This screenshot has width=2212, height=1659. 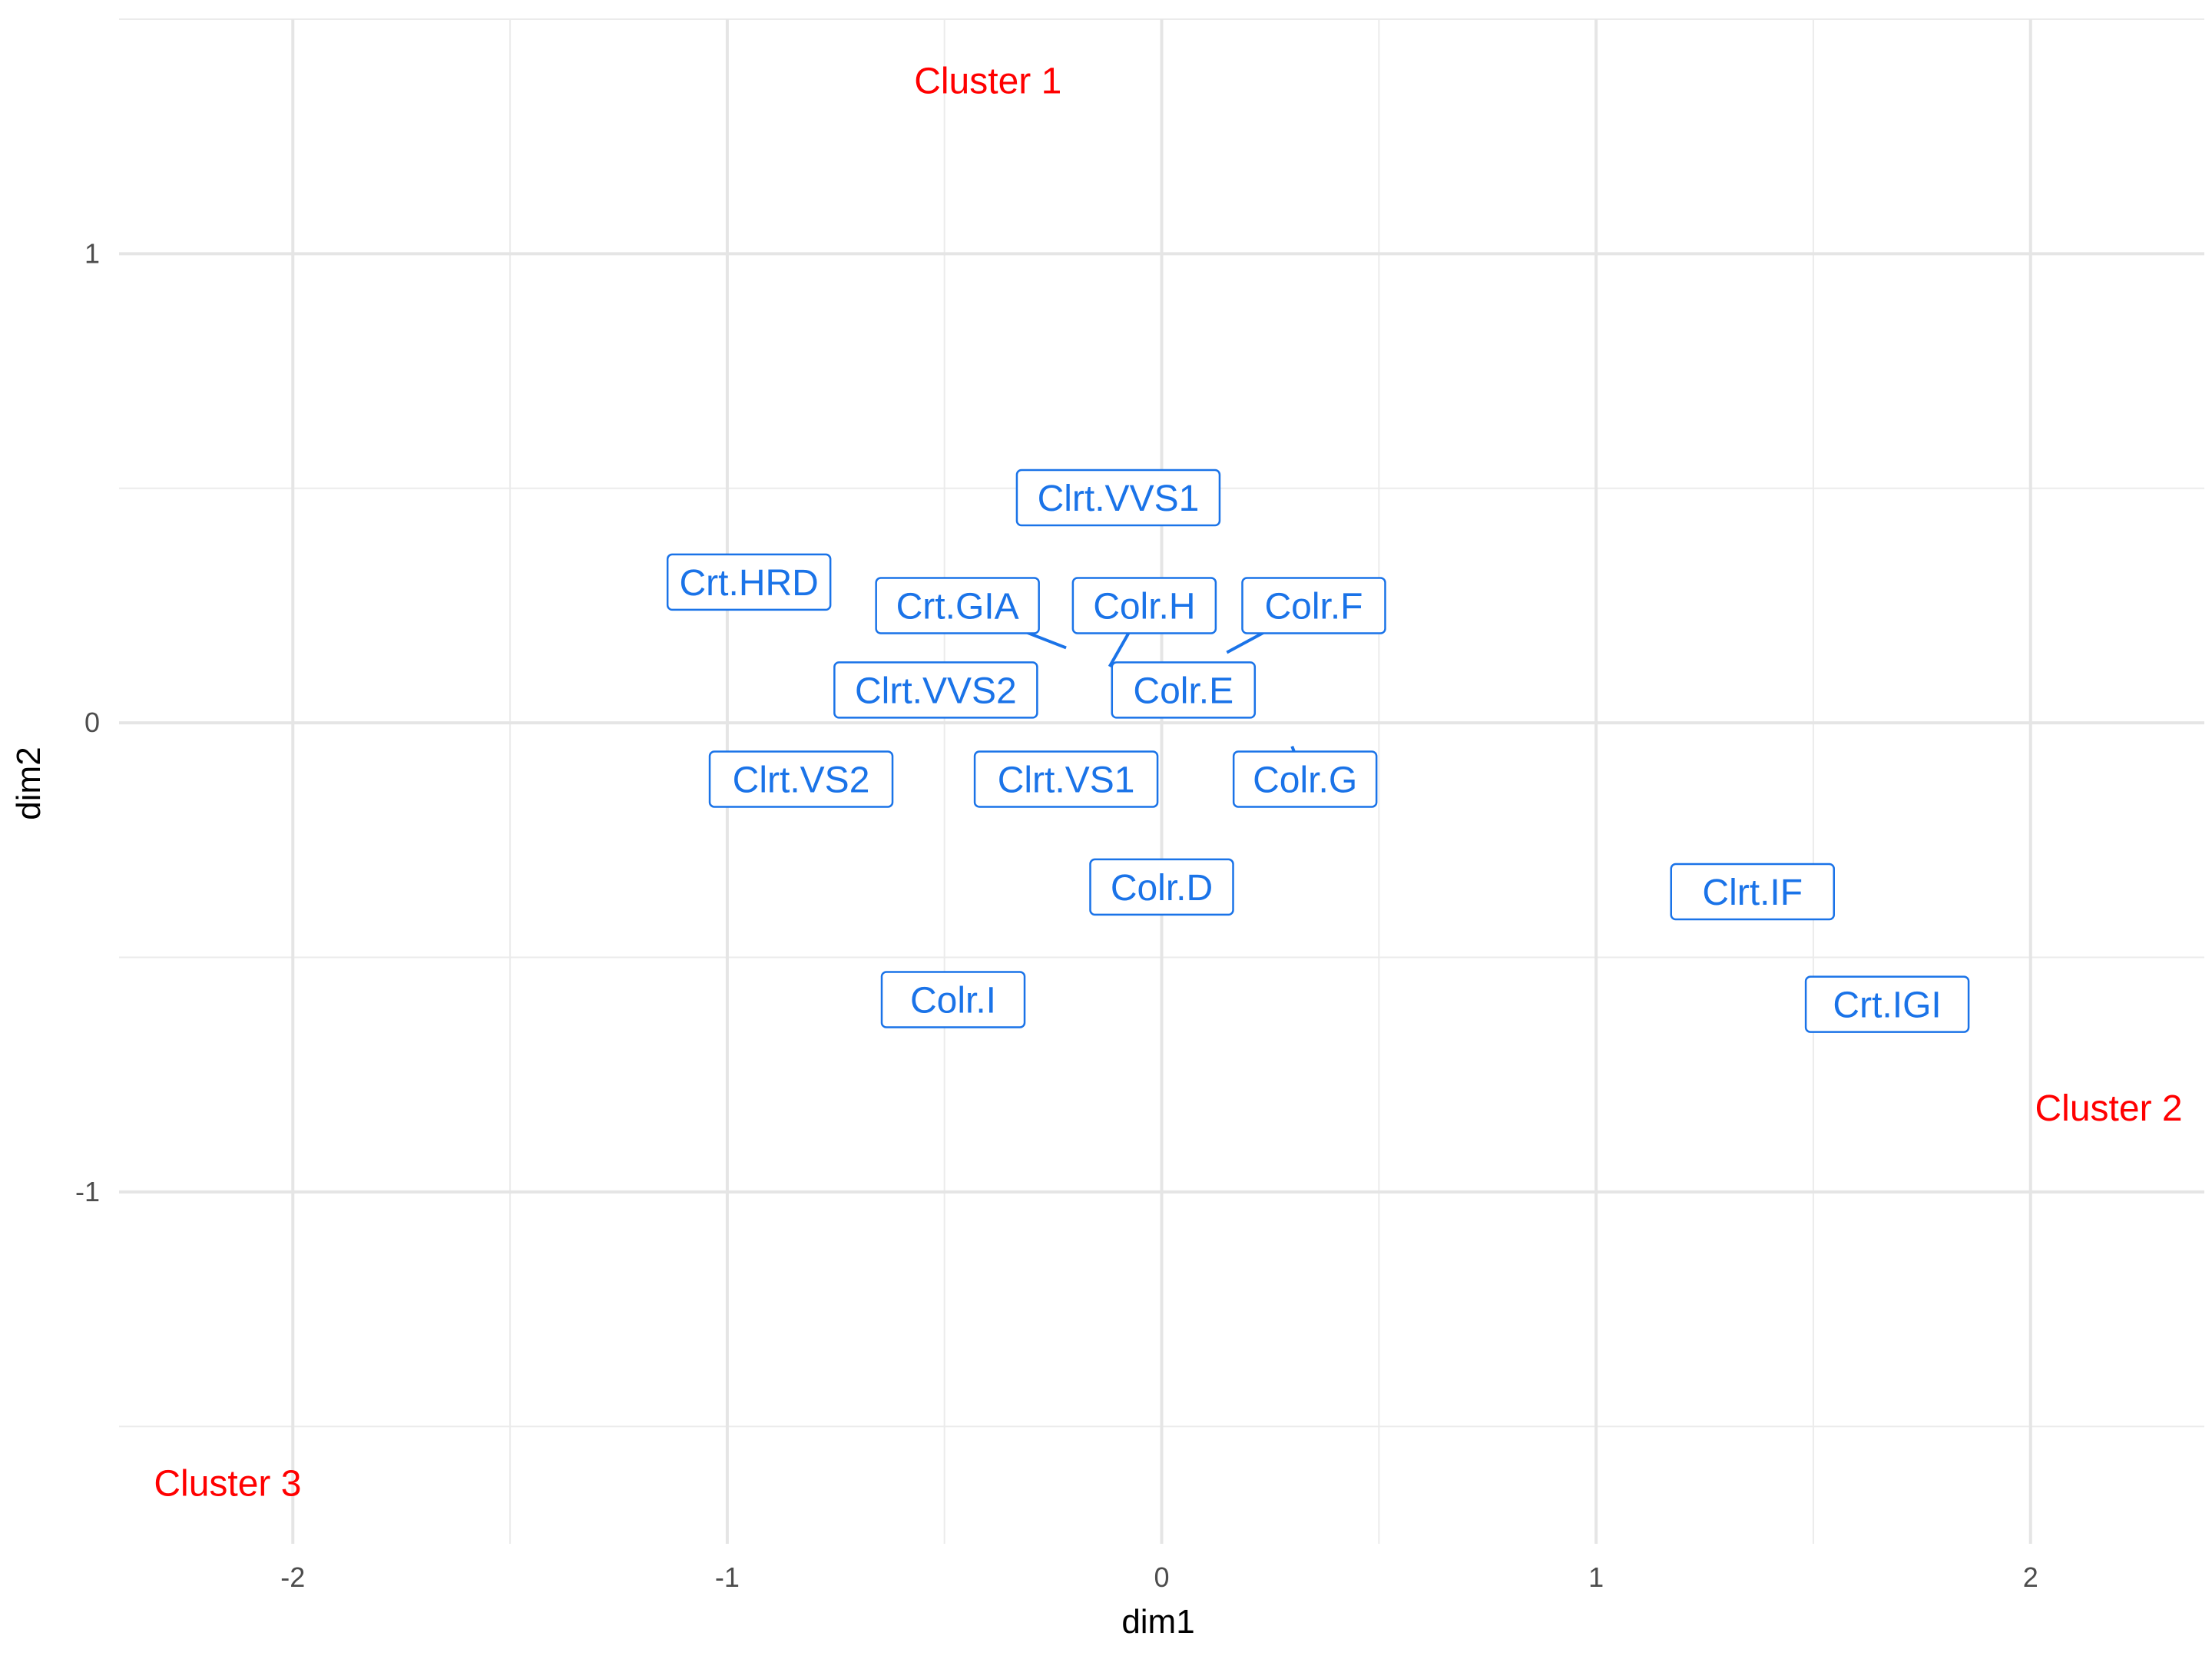 I want to click on label-text: Colr.F, so click(x=1313, y=607).